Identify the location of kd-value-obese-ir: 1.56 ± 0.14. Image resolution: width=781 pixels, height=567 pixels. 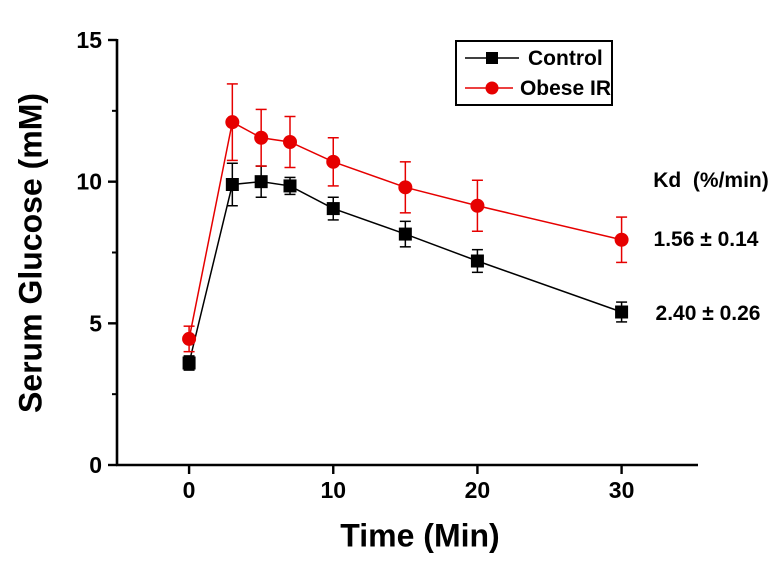
(706, 239).